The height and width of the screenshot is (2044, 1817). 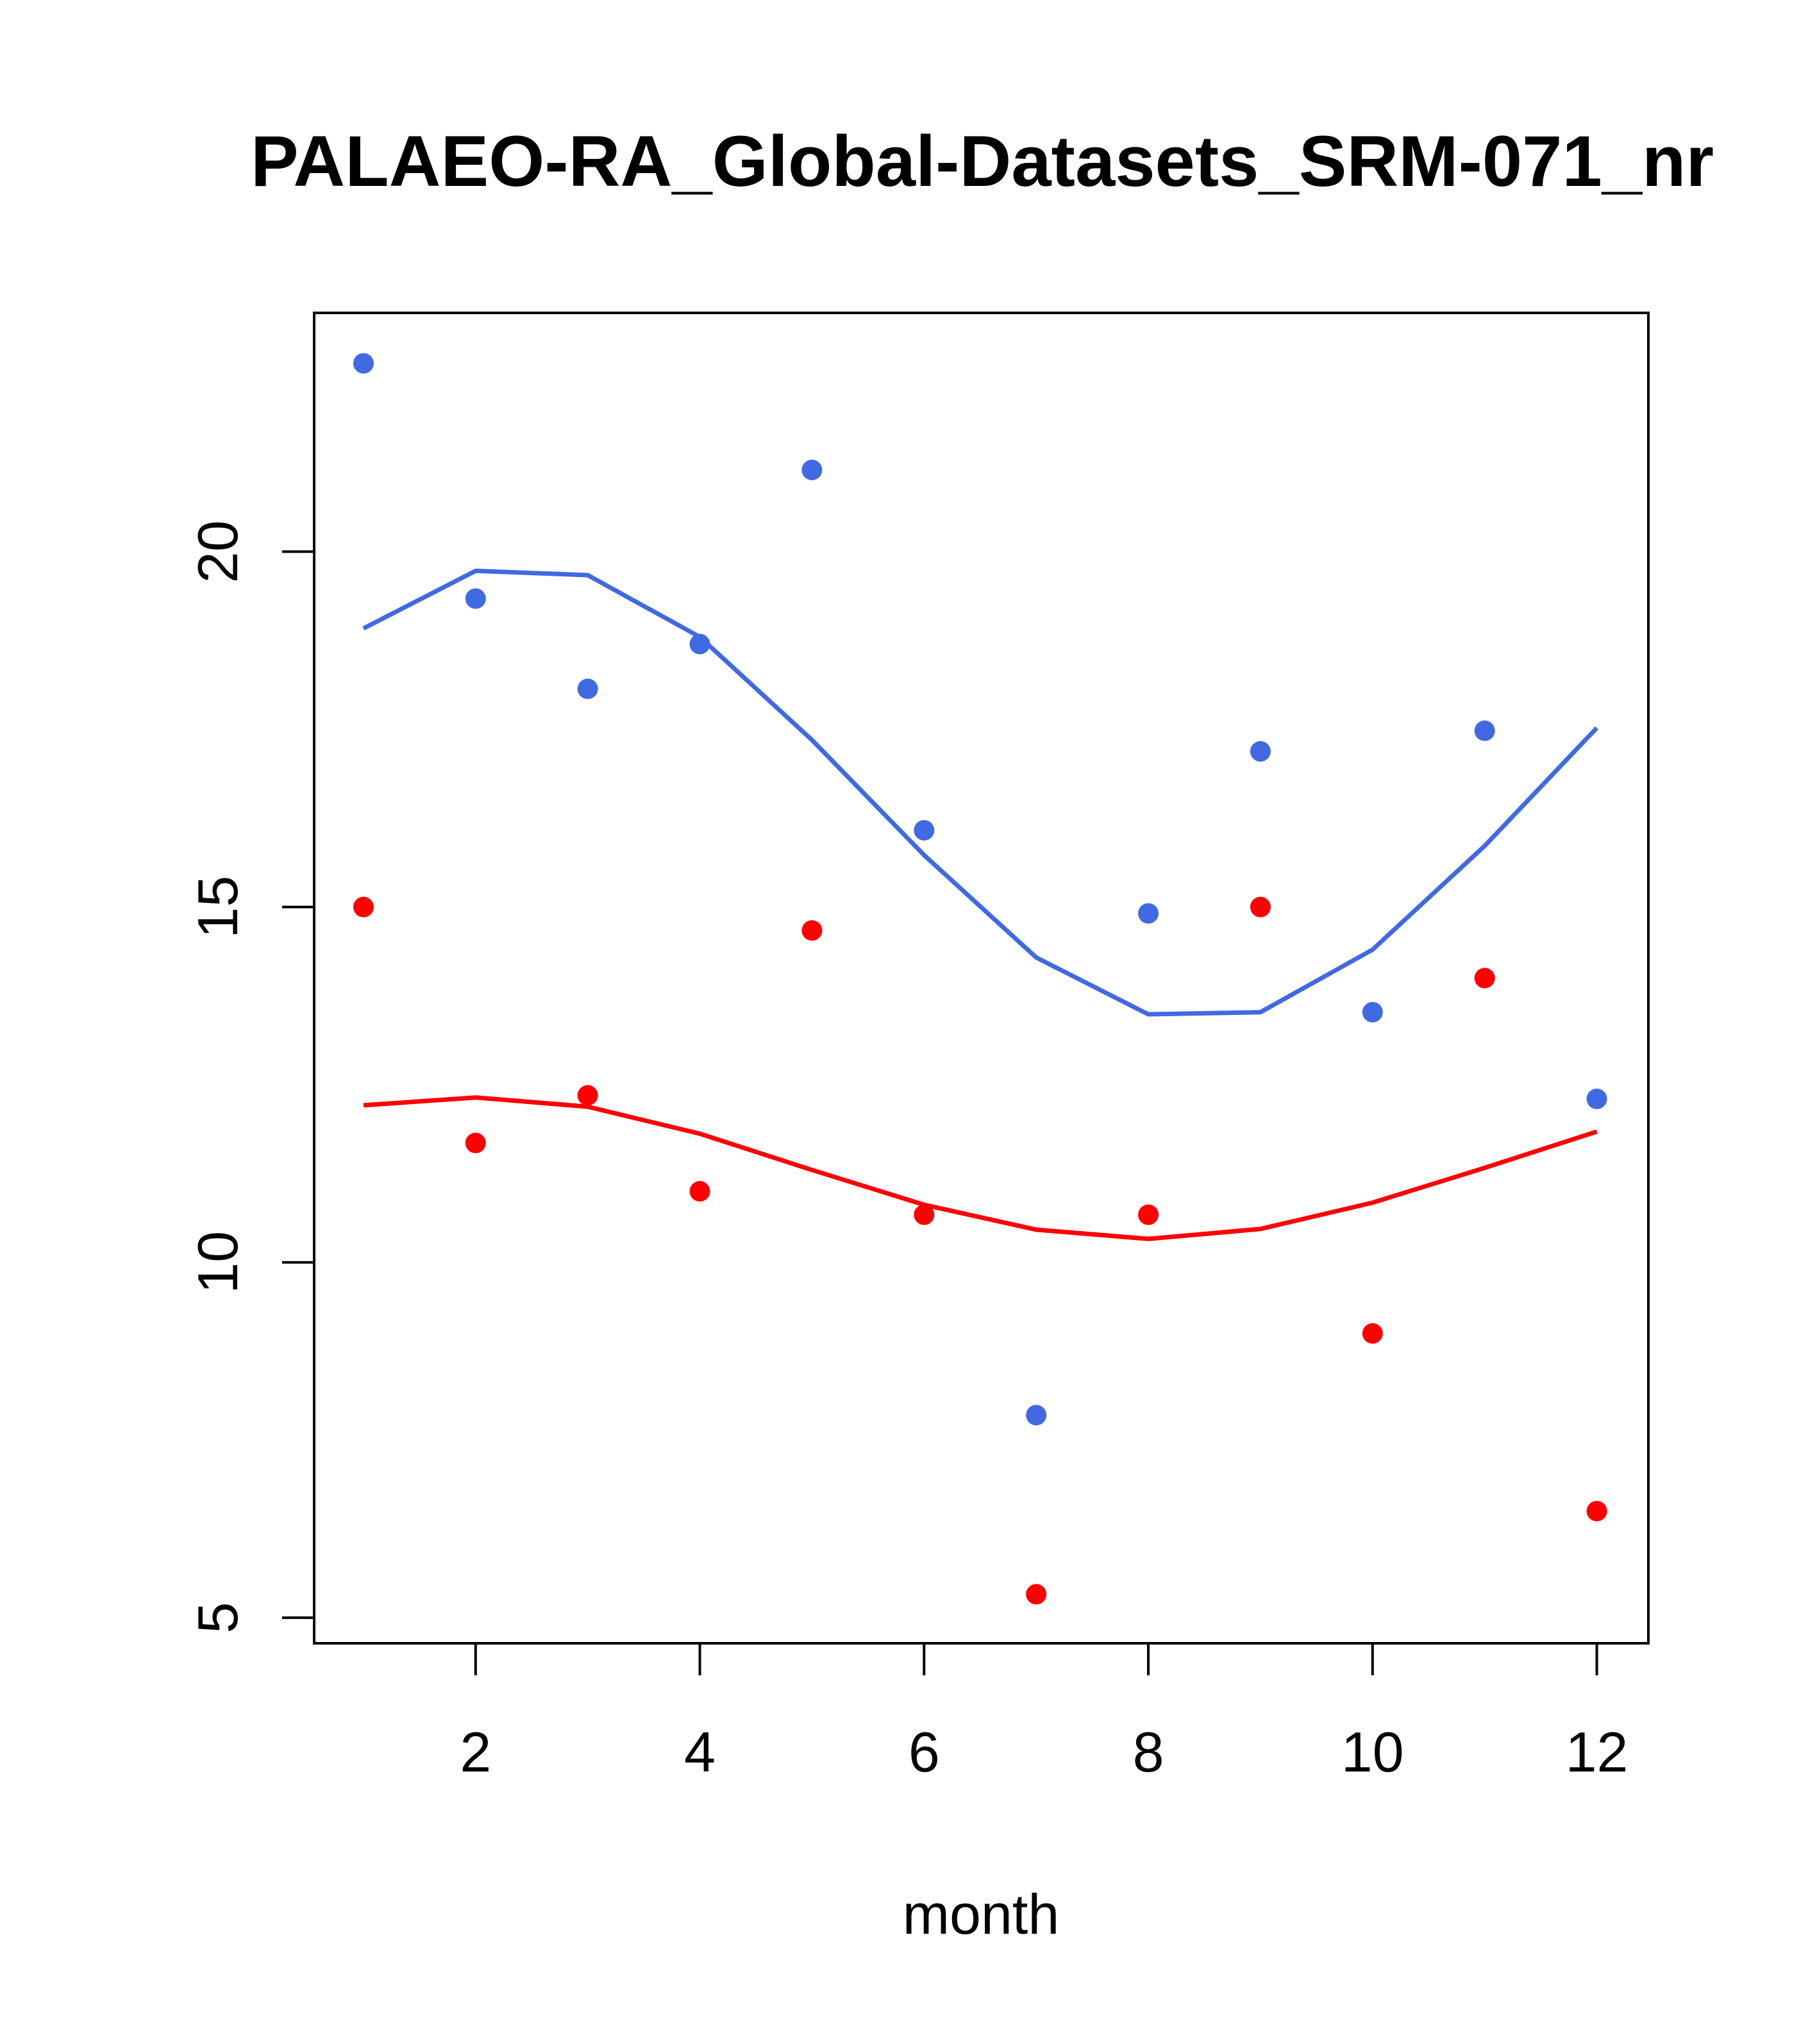 What do you see at coordinates (982, 161) in the screenshot?
I see `chart-title: PALAEO-RA_Global-Datasets_SRM-071_nr` at bounding box center [982, 161].